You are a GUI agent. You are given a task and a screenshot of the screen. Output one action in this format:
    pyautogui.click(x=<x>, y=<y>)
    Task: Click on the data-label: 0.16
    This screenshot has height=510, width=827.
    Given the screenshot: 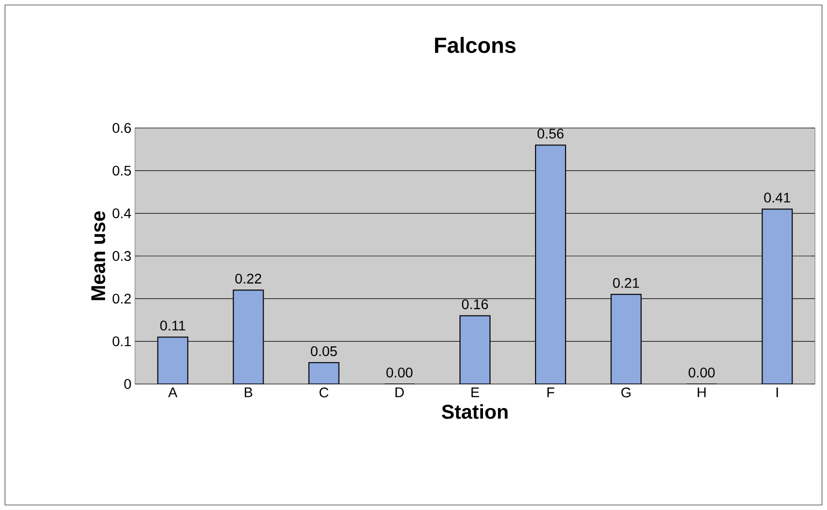 What is the action you would take?
    pyautogui.click(x=475, y=304)
    